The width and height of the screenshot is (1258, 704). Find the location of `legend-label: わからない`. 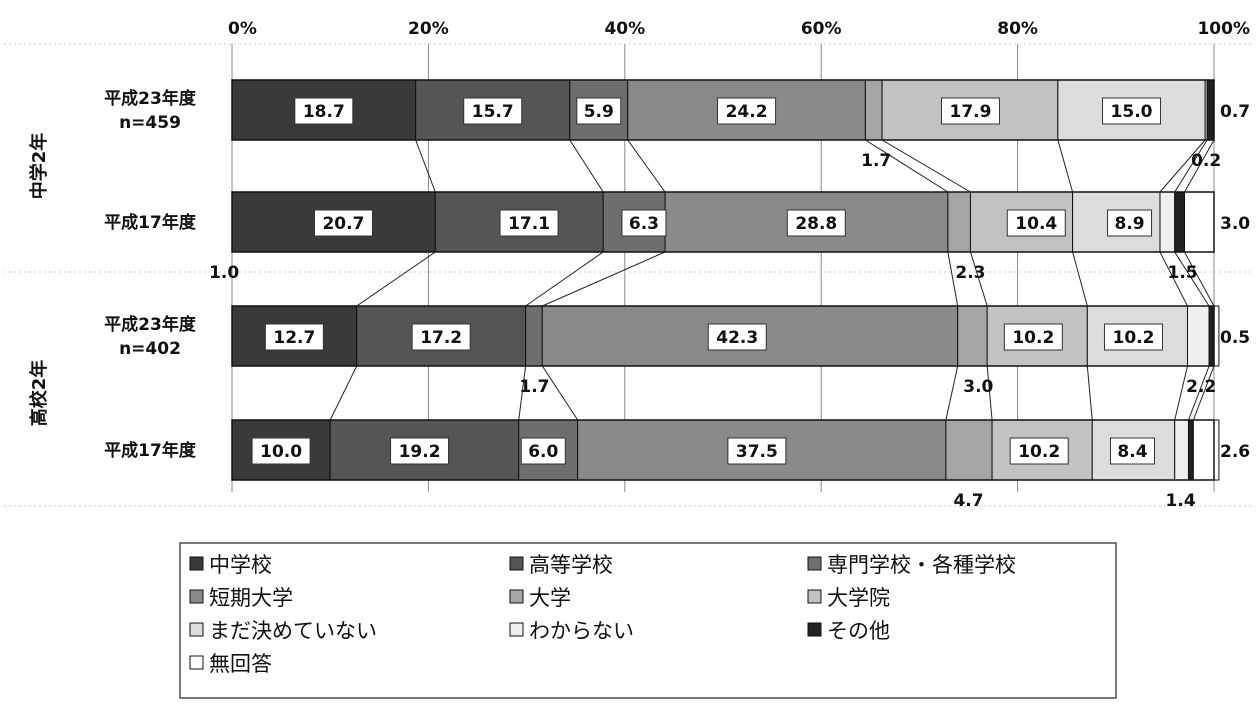

legend-label: わからない is located at coordinates (581, 631).